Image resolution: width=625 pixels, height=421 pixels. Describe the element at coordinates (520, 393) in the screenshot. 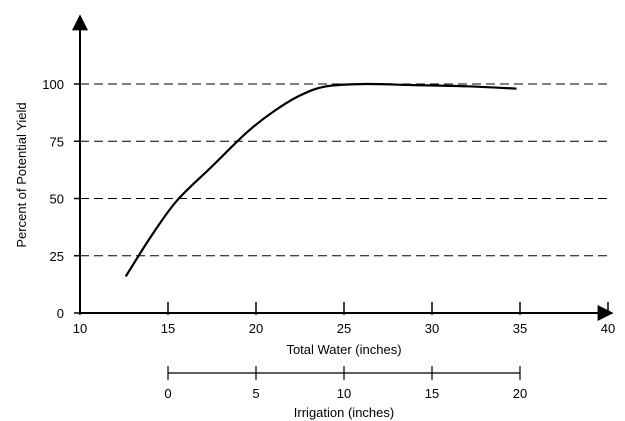

I see `irrigation-tick-label-20: 20` at that location.